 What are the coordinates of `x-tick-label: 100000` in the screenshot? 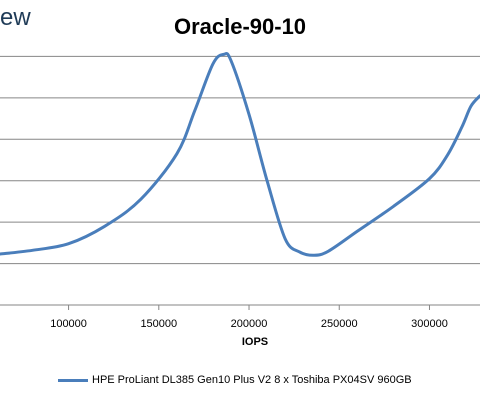 It's located at (68, 324).